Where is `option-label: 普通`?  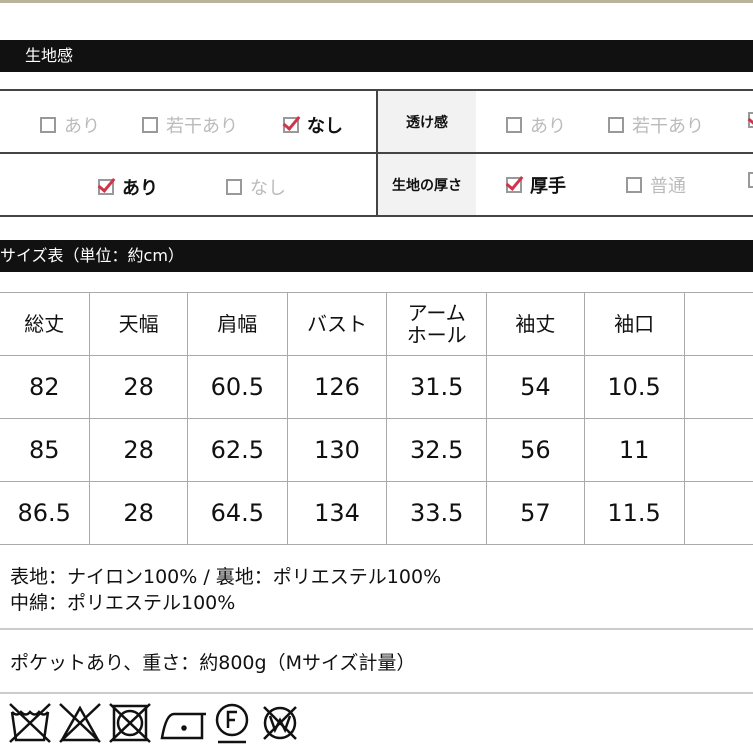
option-label: 普通 is located at coordinates (668, 186).